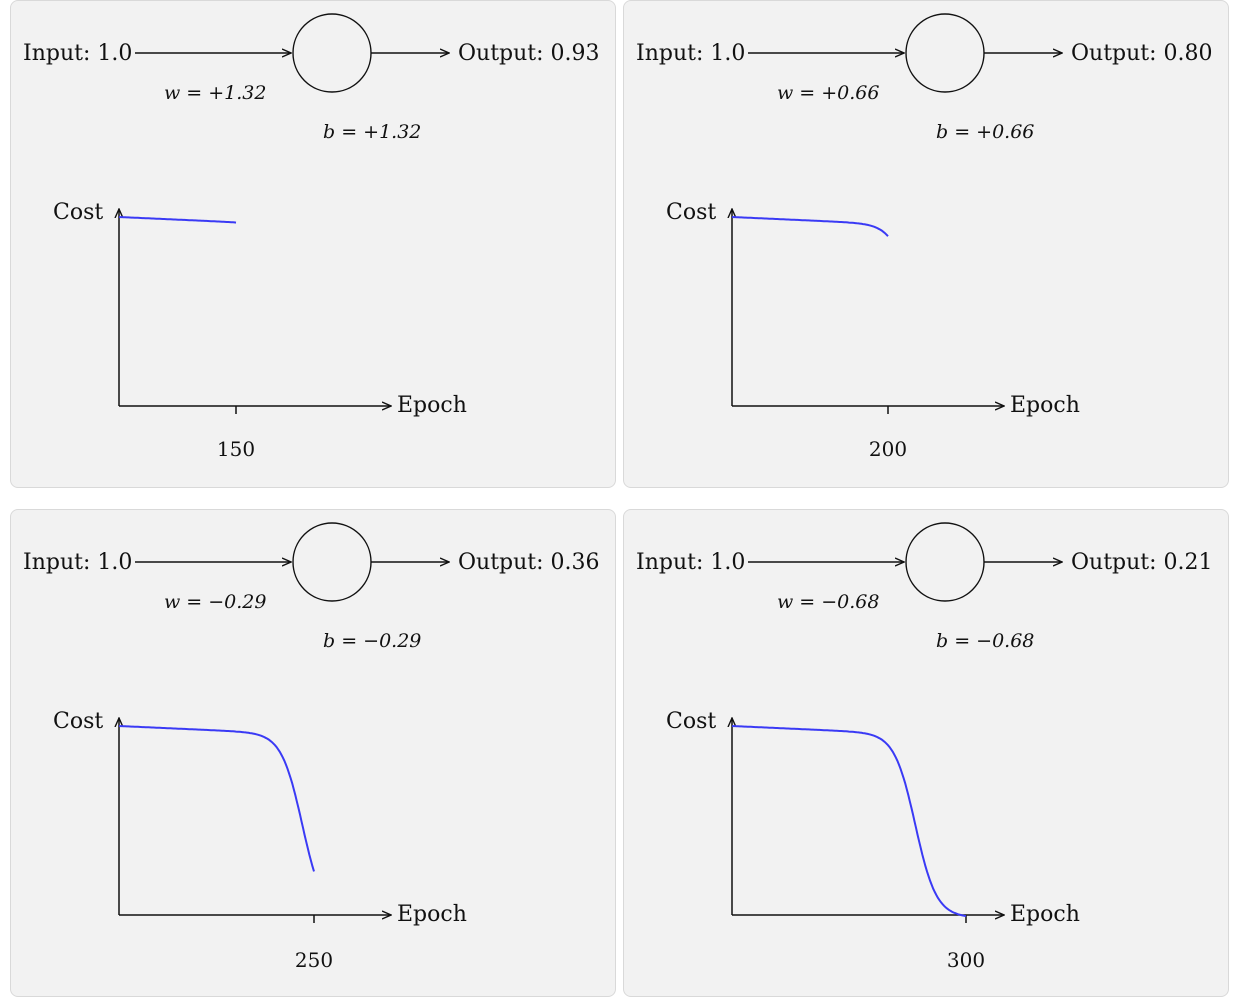 This screenshot has width=1234, height=997. I want to click on weight-label: w = +1.32, so click(215, 93).